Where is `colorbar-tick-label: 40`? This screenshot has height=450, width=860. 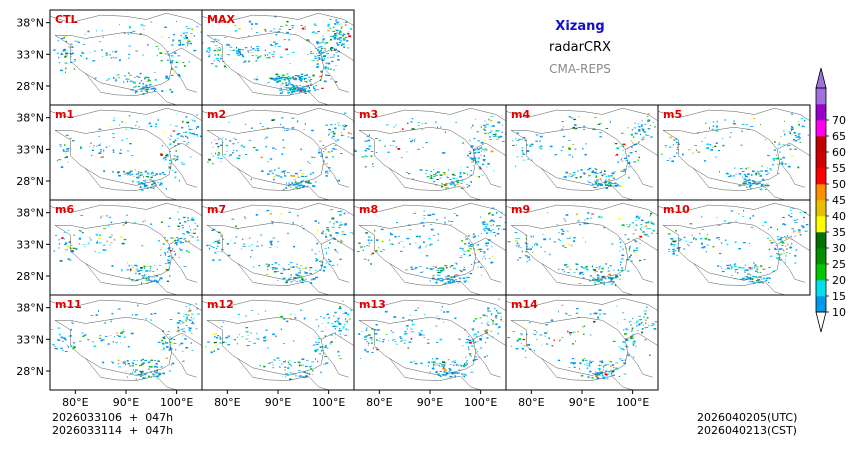 colorbar-tick-label: 40 is located at coordinates (839, 216).